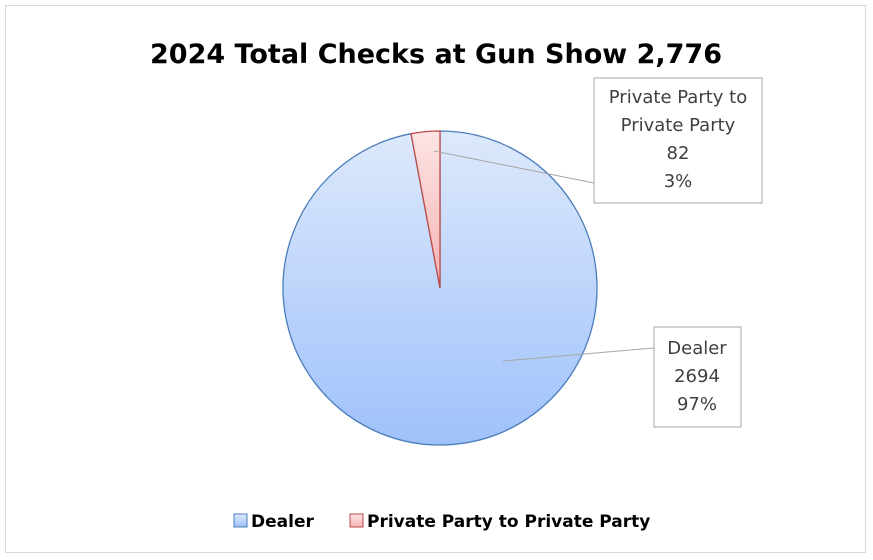  I want to click on data-label-value: 2694, so click(697, 376).